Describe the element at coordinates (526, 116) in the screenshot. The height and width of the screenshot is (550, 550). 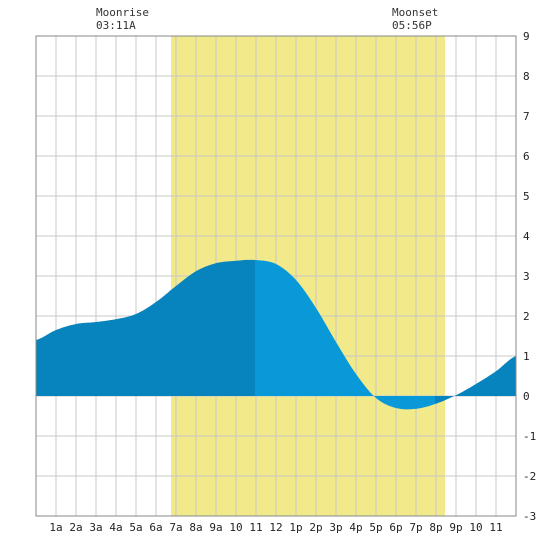
I see `y-tick-label: 7` at that location.